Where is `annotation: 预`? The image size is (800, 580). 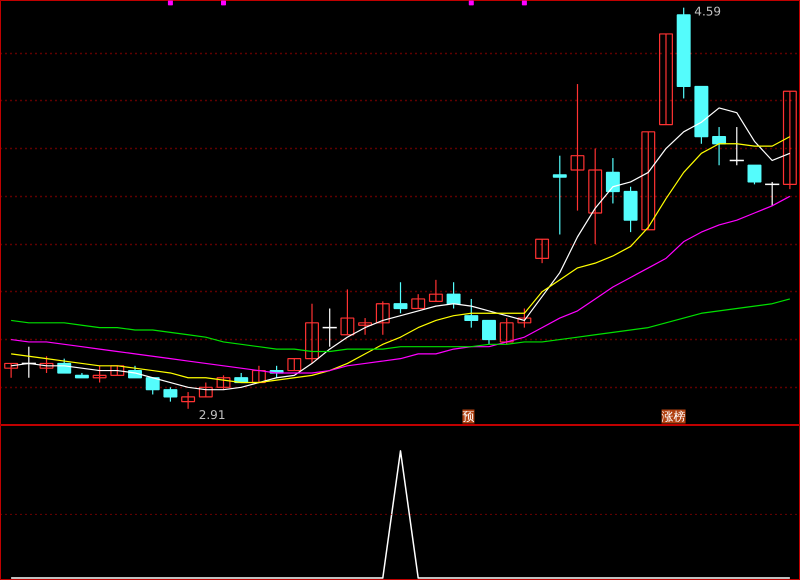 annotation: 预 is located at coordinates (468, 417).